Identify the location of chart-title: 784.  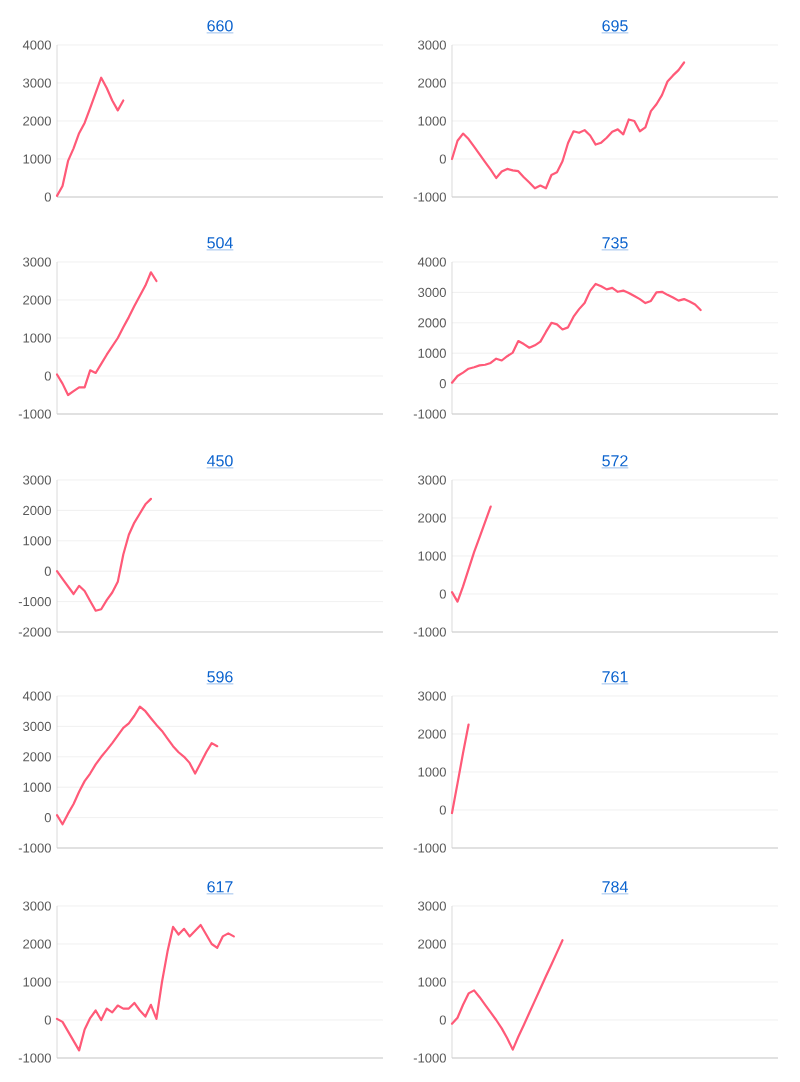
(615, 887).